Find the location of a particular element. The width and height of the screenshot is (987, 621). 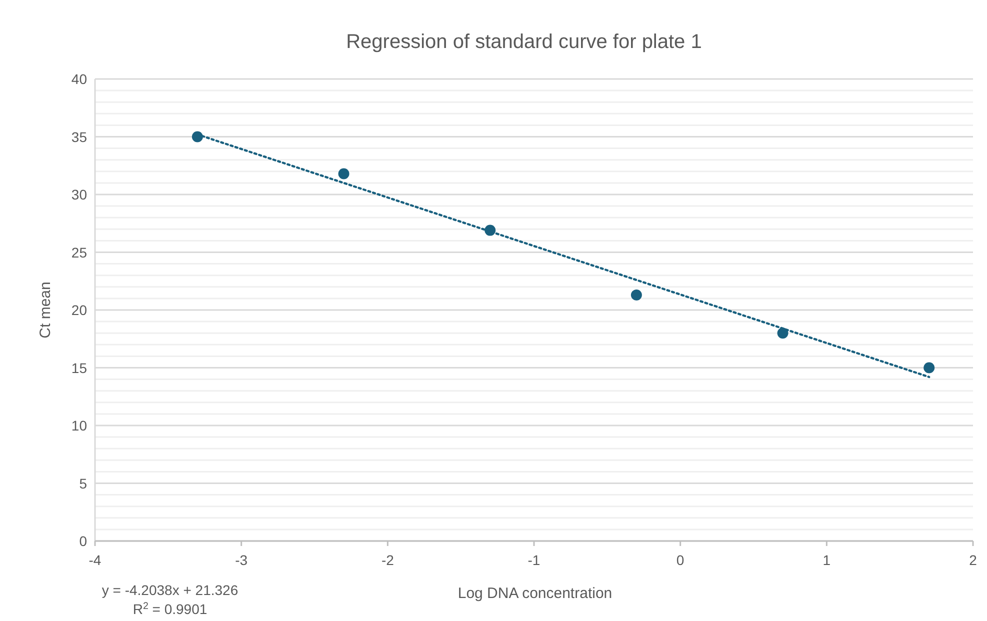

x-tick-label: -1 is located at coordinates (534, 560).